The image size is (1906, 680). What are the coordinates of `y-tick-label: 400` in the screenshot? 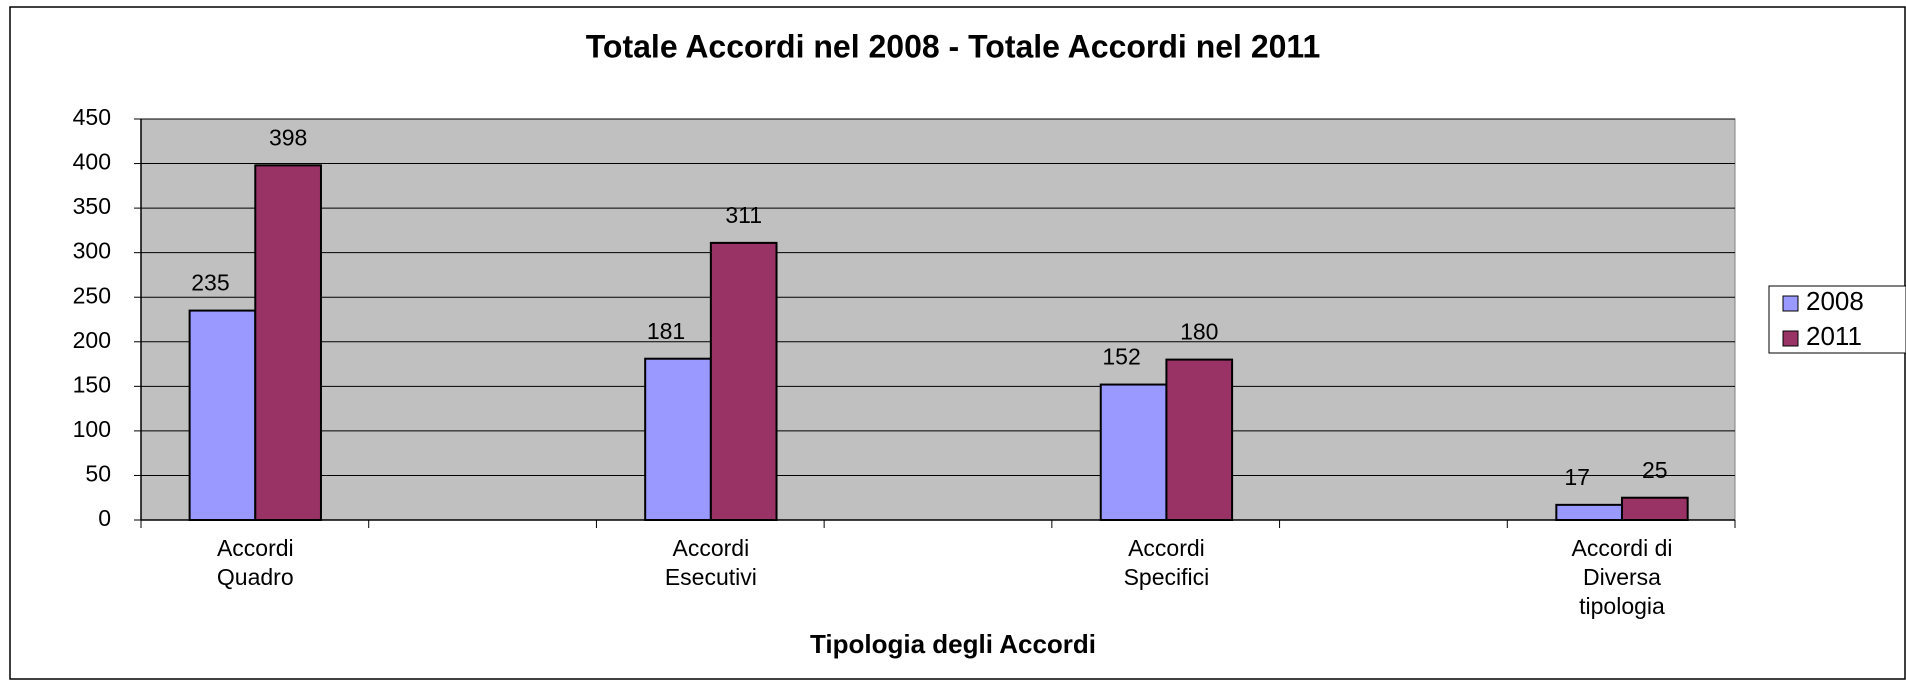 It's located at (92, 162).